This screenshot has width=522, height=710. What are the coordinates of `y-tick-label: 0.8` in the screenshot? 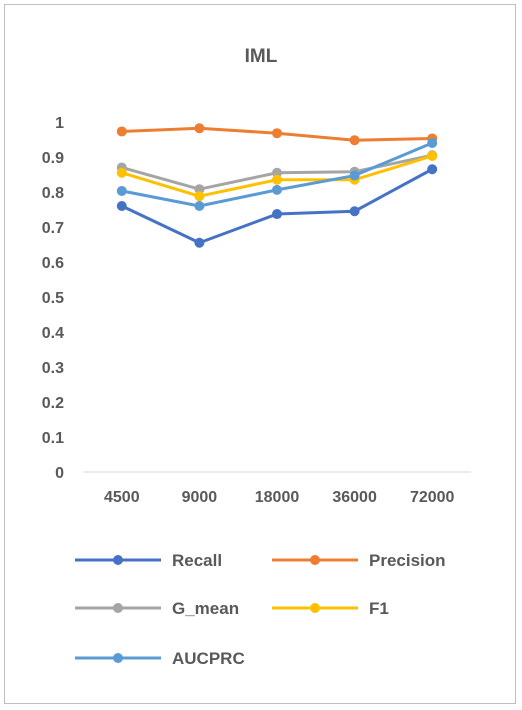 It's located at (53, 193).